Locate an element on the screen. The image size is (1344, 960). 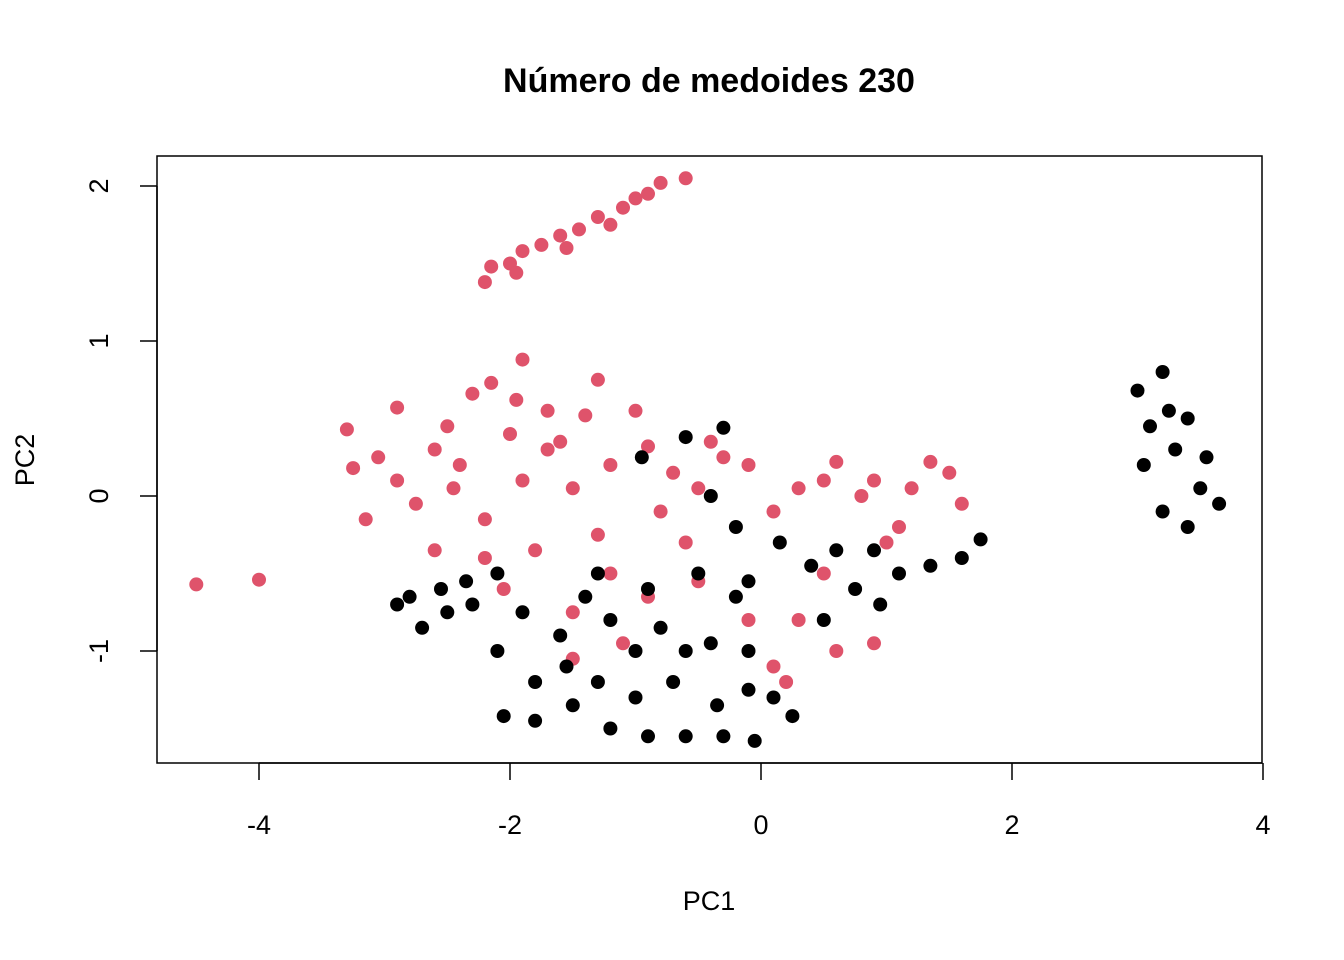
y-axis: -1 0 1 2 is located at coordinates (121, 420).